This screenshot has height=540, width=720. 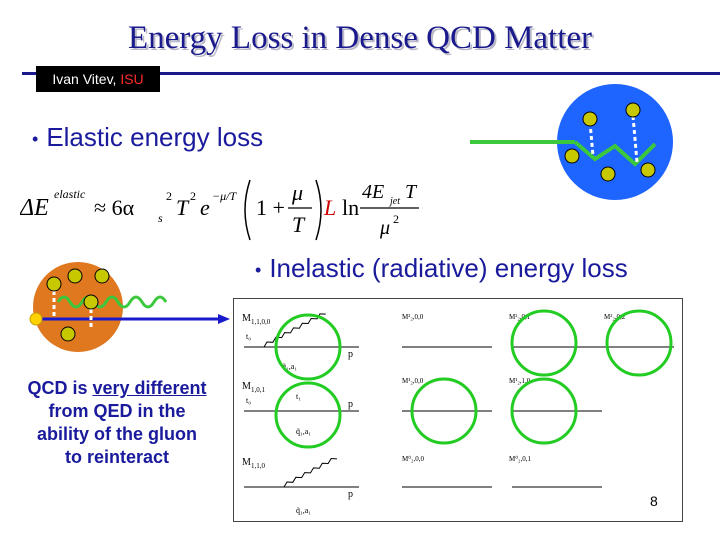 I want to click on gluon-line, so click(x=112, y=302).